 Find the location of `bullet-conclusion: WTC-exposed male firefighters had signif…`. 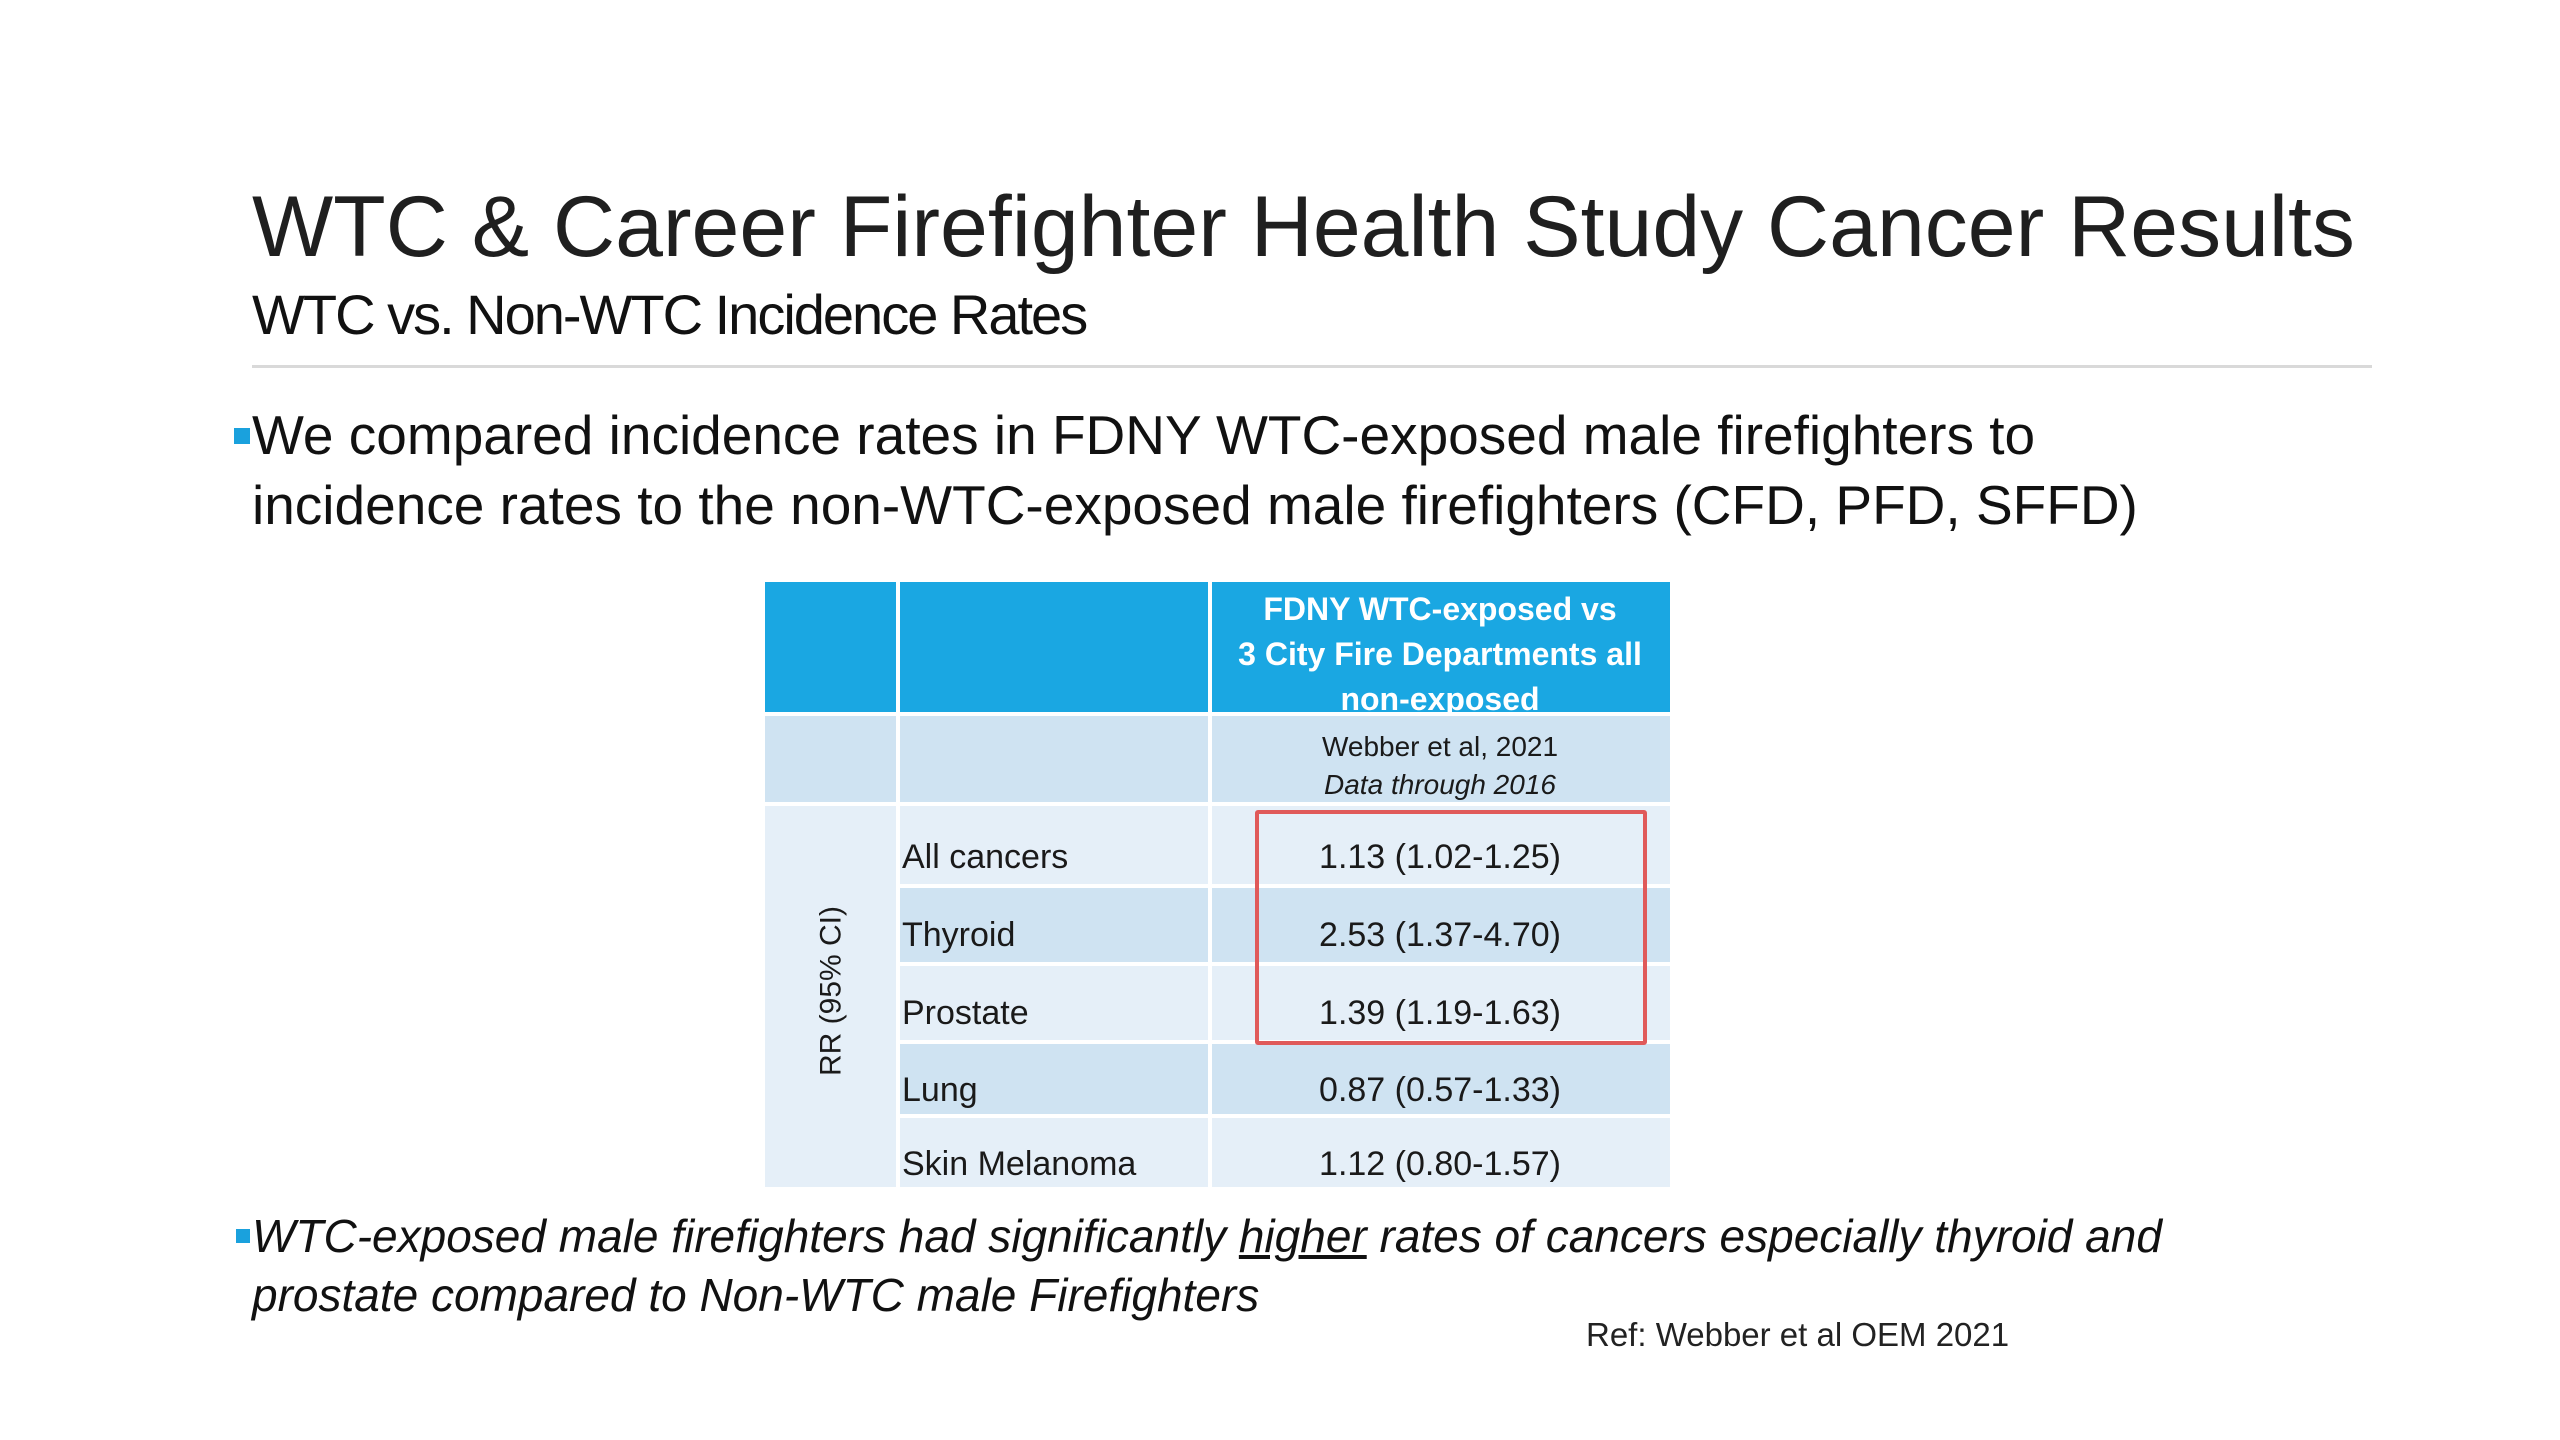

bullet-conclusion: WTC-exposed male firefighters had signif… is located at coordinates (1199, 1266).